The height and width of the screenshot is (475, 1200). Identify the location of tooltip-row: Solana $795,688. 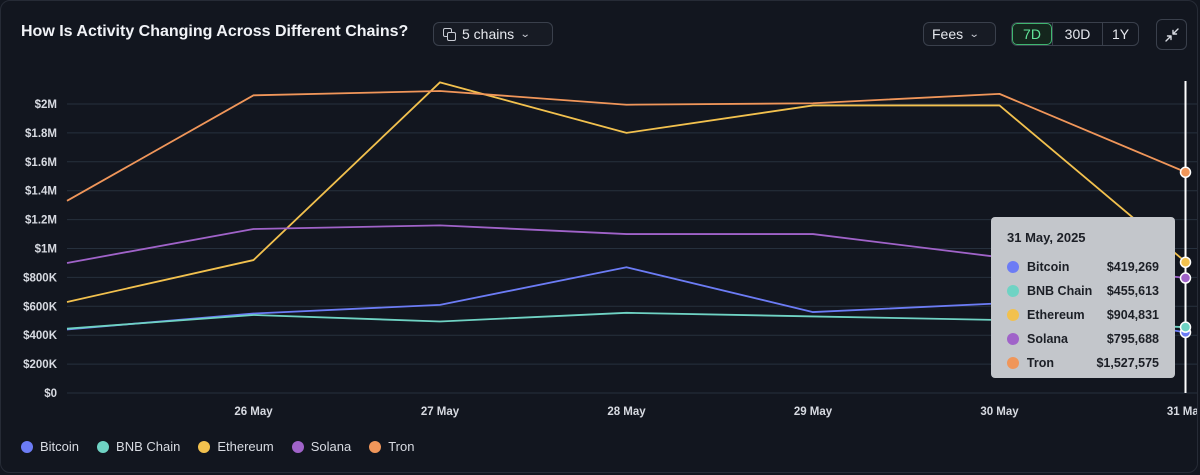
(1083, 339).